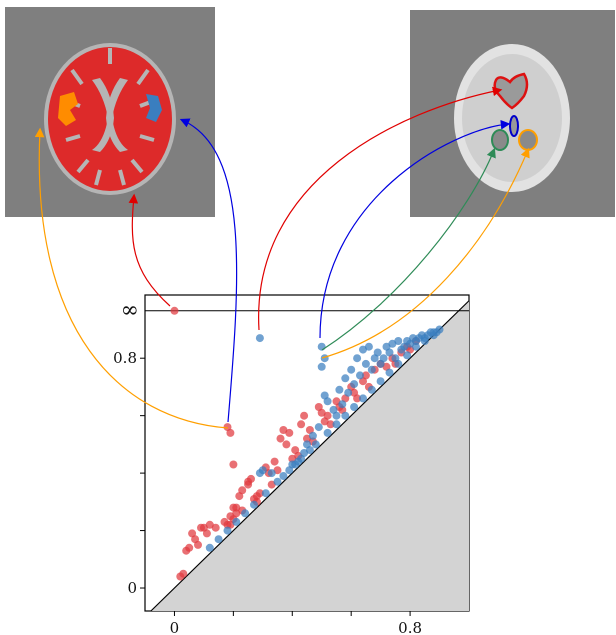 This screenshot has width=616, height=635. I want to click on structure-outline-green, so click(500, 140).